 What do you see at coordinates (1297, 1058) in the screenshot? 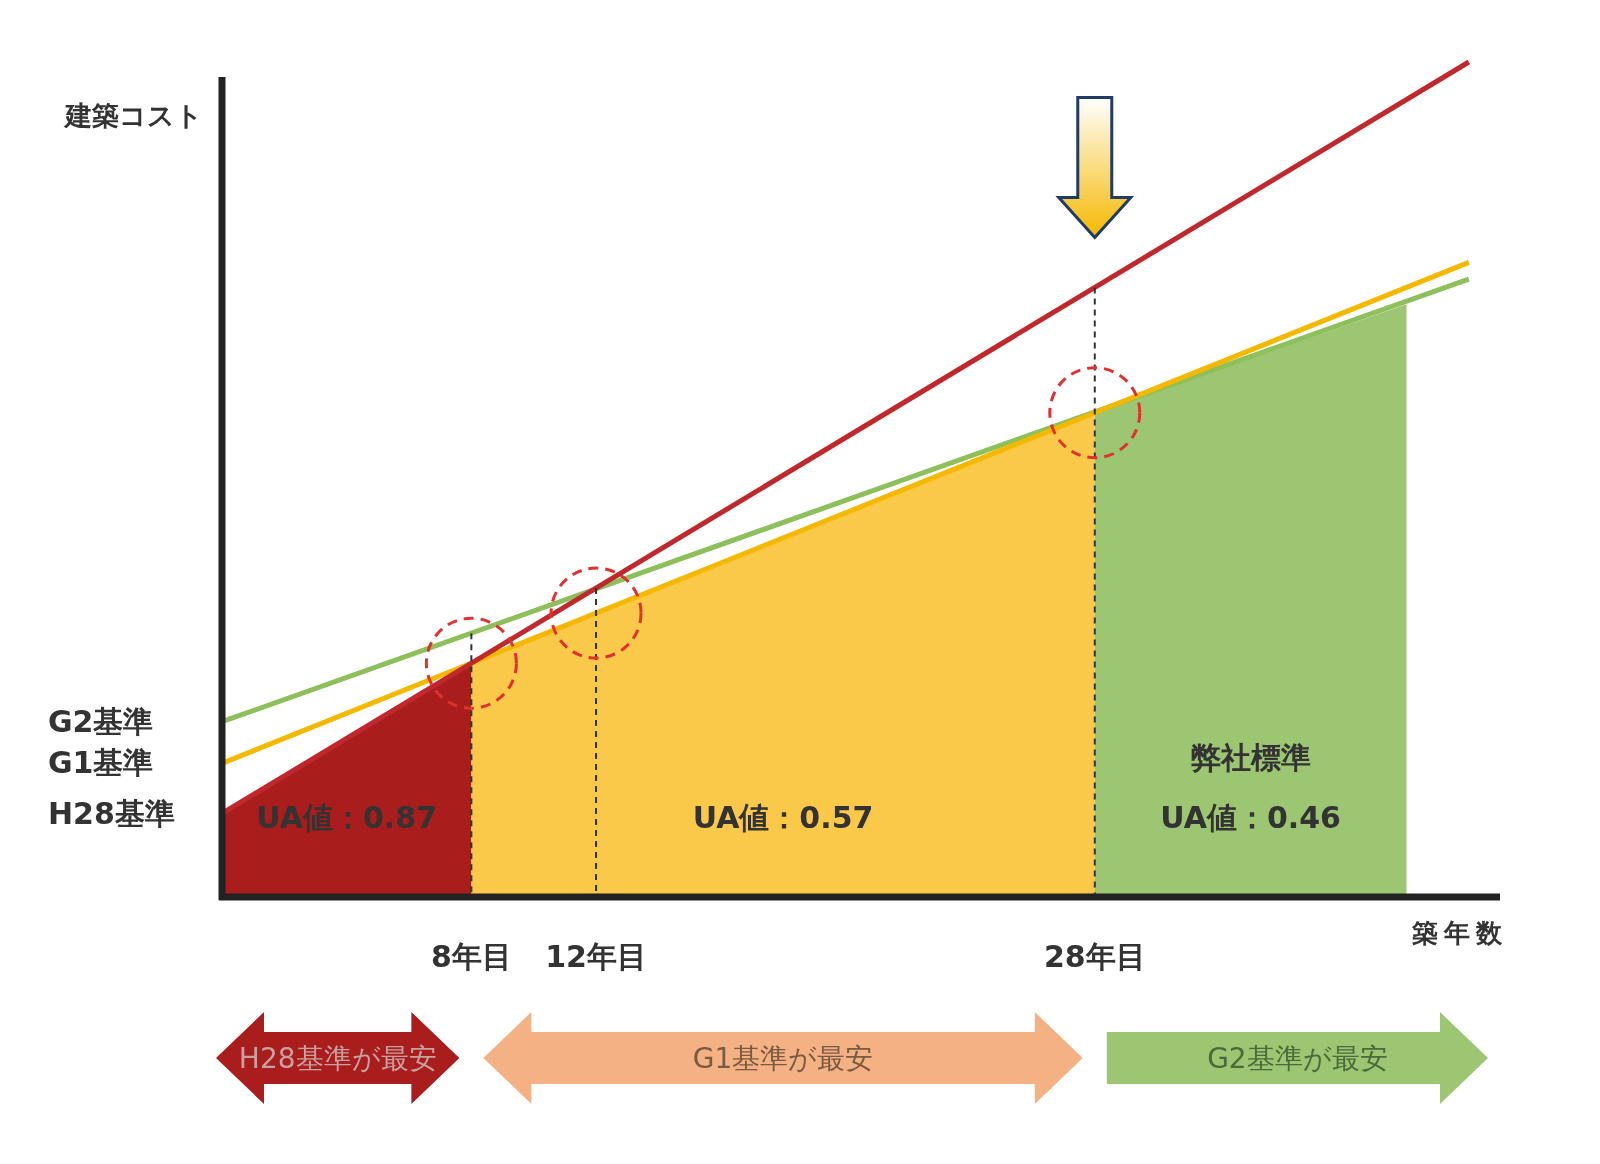
I see `text: G2基準が最安` at bounding box center [1297, 1058].